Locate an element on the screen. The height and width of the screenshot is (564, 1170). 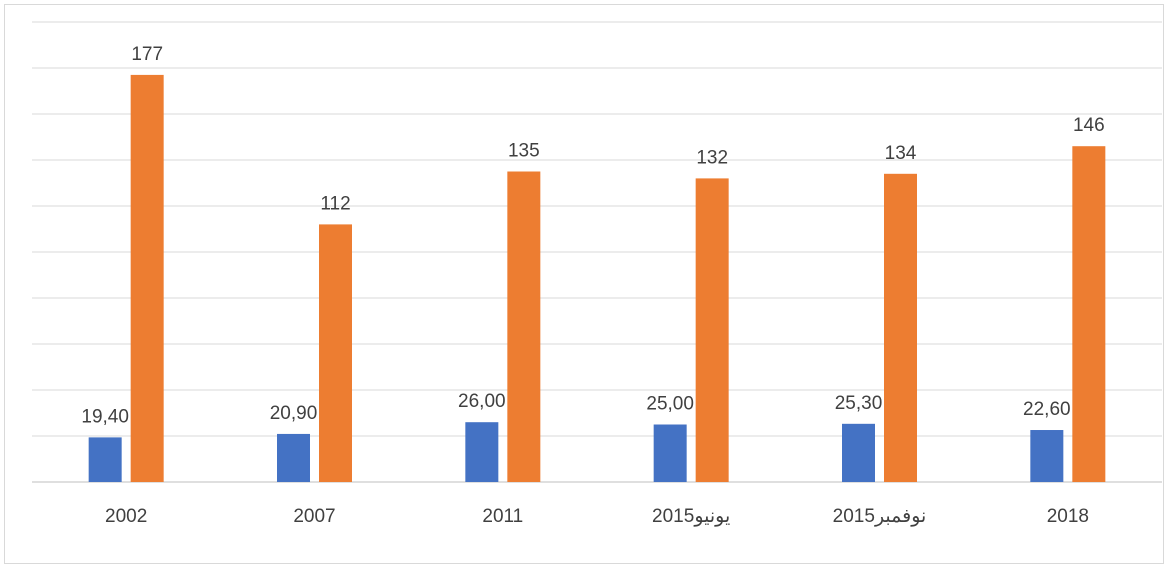
data-label: 135 is located at coordinates (524, 151).